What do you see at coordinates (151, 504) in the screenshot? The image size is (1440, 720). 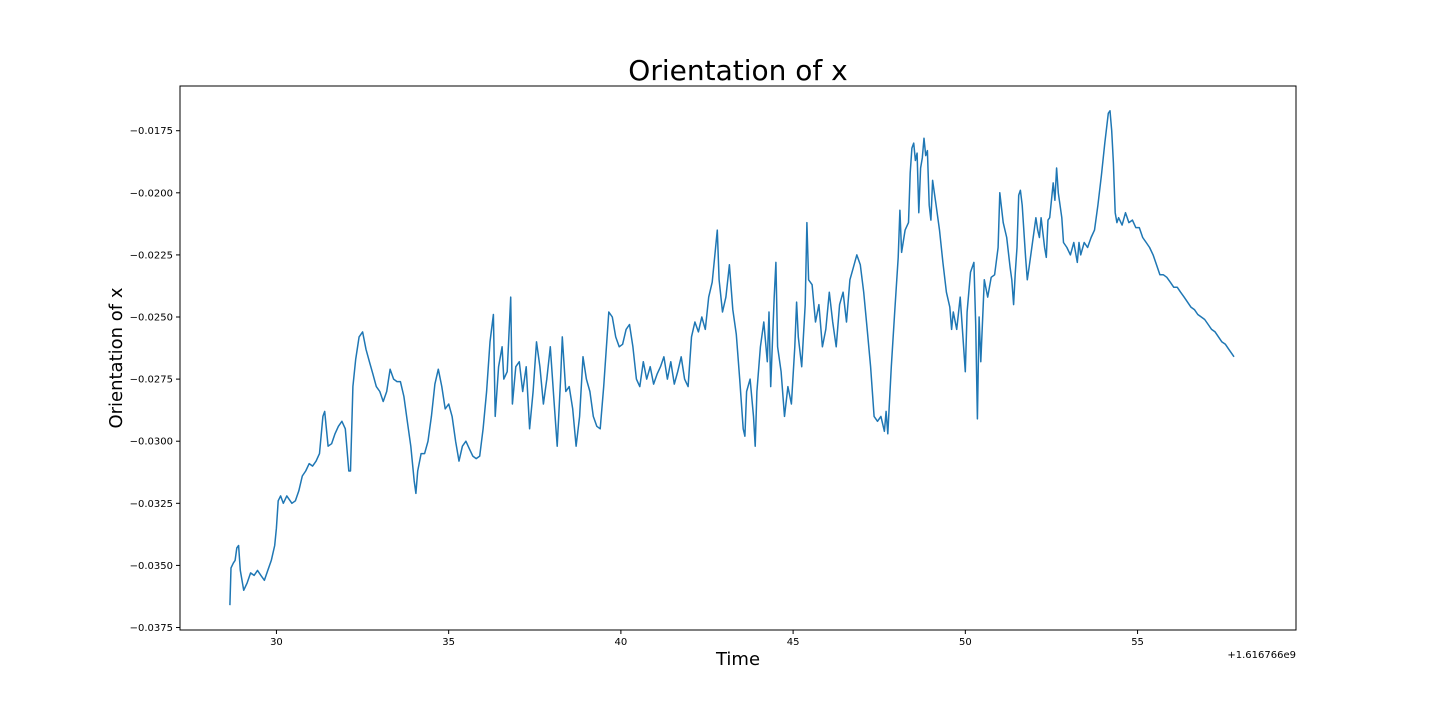 I see `y-tick-label: −0.0325` at bounding box center [151, 504].